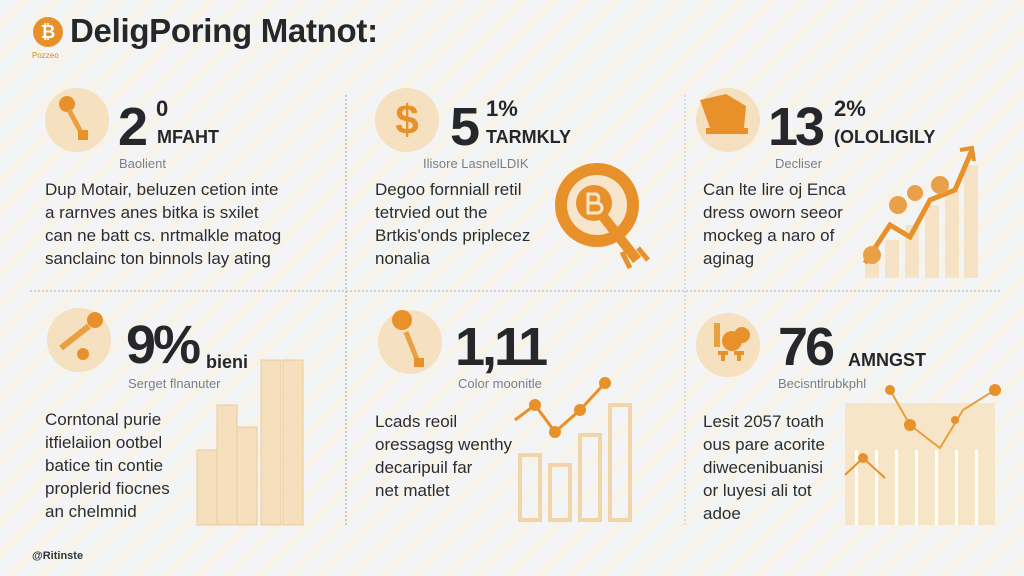  I want to click on brand-label: Pozzeo, so click(45, 55).